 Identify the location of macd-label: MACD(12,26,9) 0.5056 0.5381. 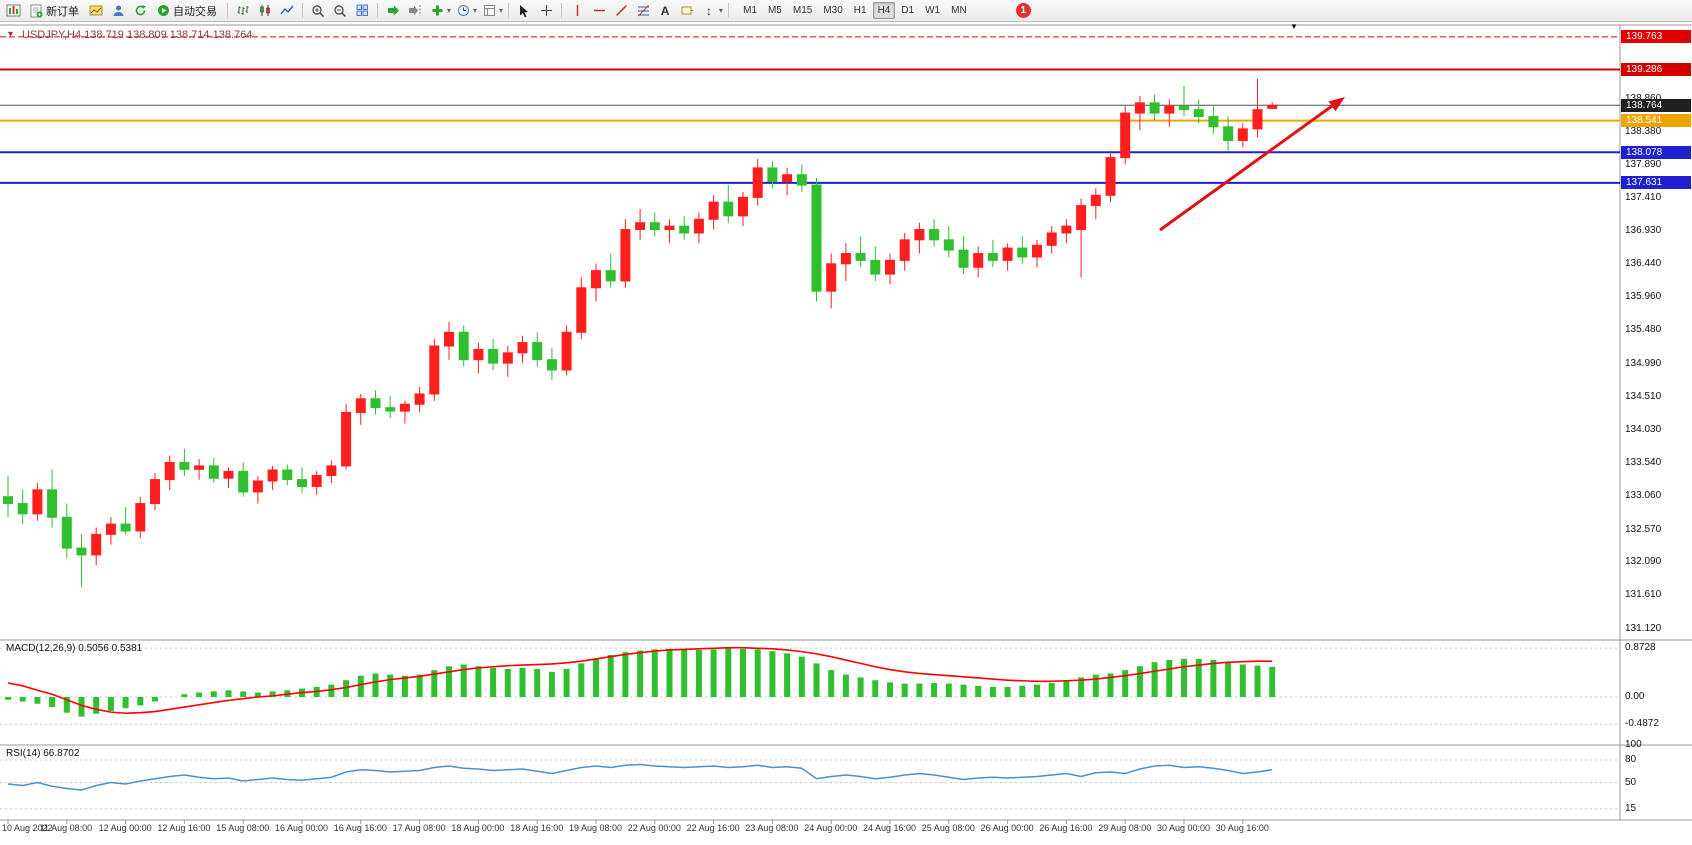
(74, 648).